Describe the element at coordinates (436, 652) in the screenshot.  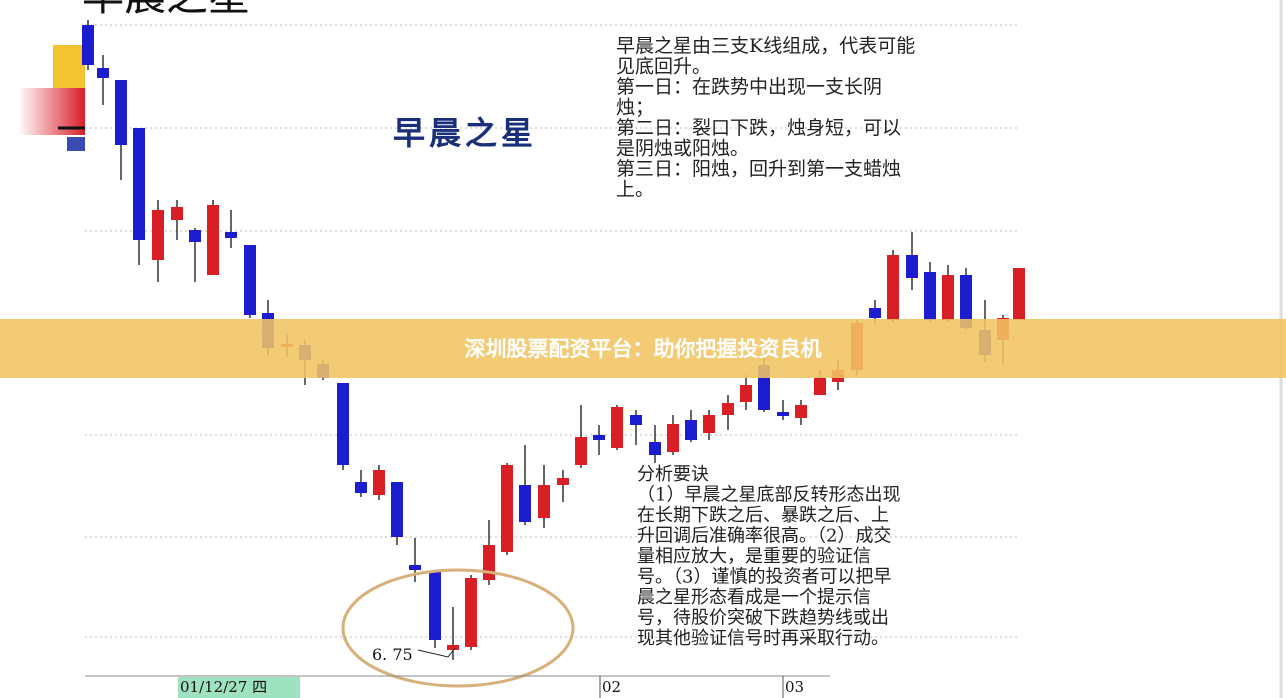
I see `pointer` at that location.